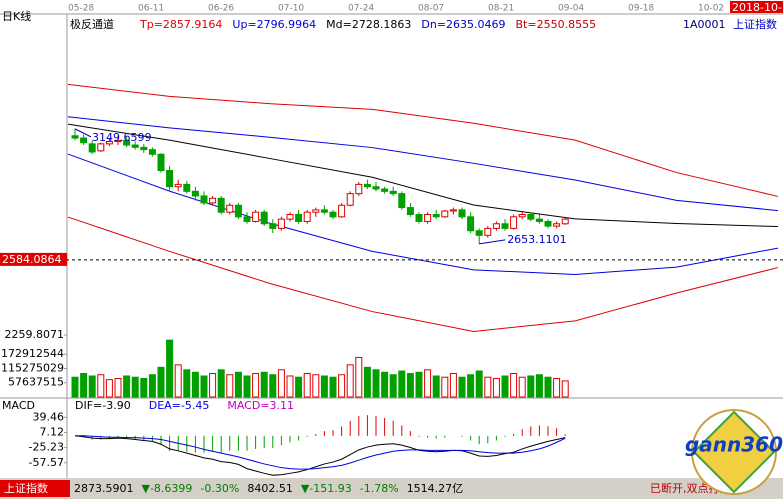  Describe the element at coordinates (704, 24) in the screenshot. I see `stock-code: 1A0001` at that location.